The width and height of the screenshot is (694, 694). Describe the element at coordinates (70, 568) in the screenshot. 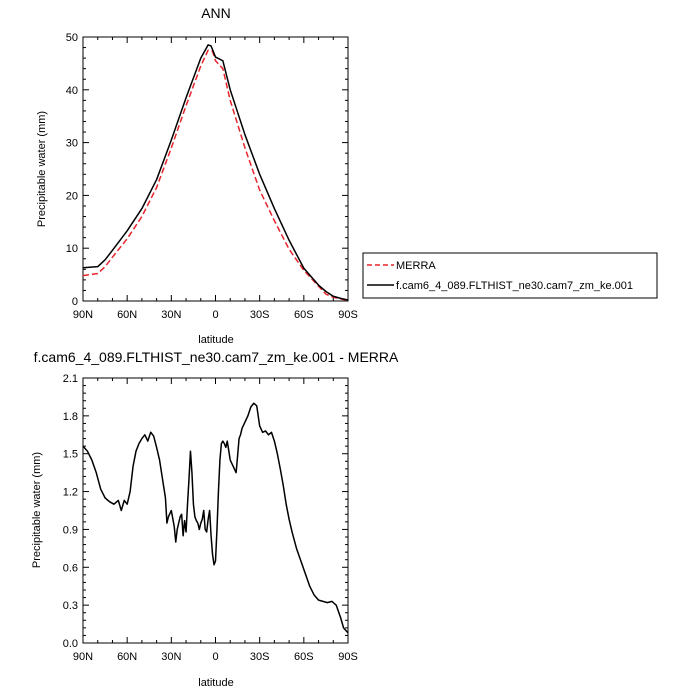

I see `y-tick-label: 0.6` at that location.